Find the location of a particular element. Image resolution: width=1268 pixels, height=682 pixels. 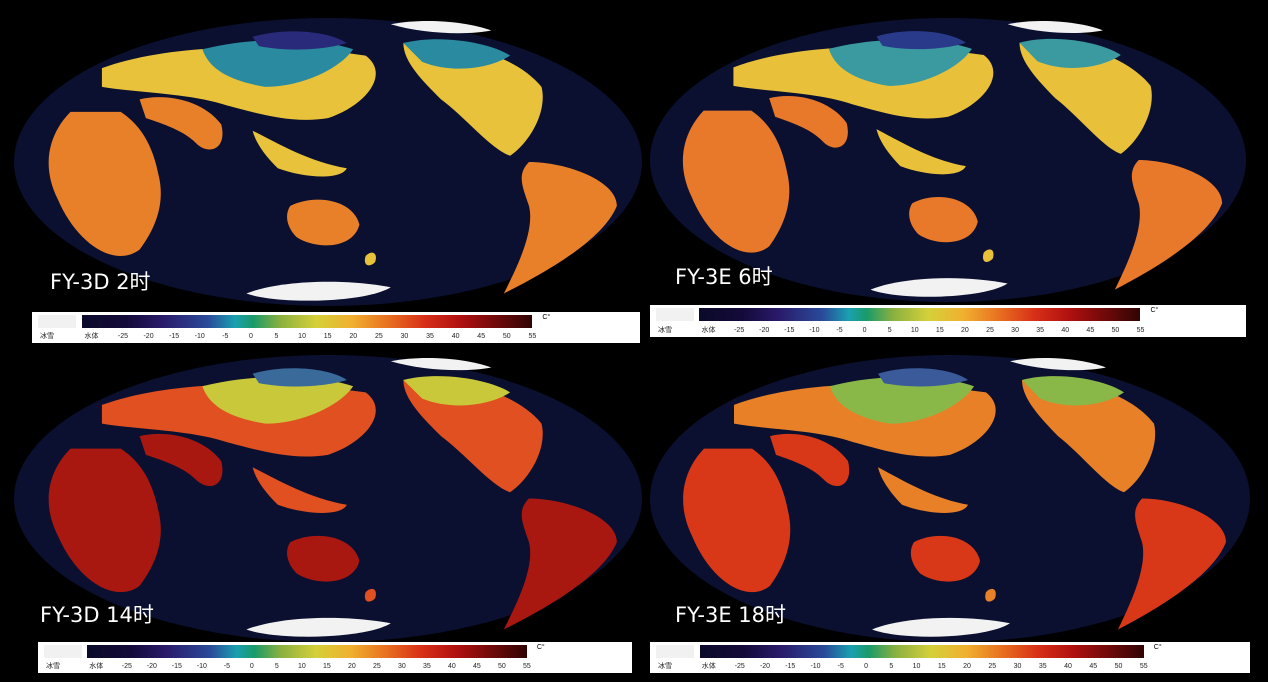

land-siberia is located at coordinates (900, 62).